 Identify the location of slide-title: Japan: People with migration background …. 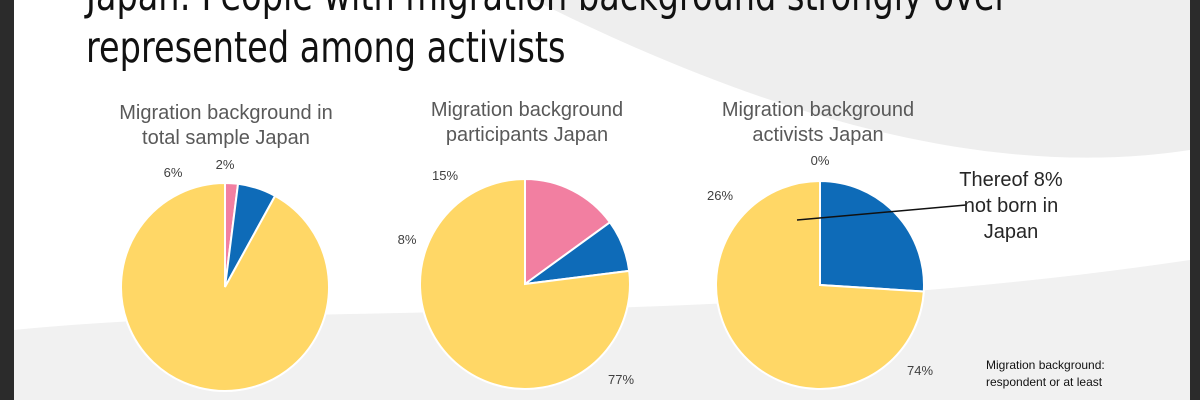
(547, 37).